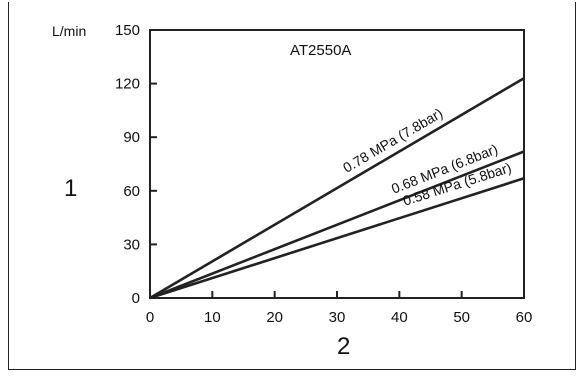 The image size is (579, 378). Describe the element at coordinates (131, 191) in the screenshot. I see `y-tick-label: 60` at that location.